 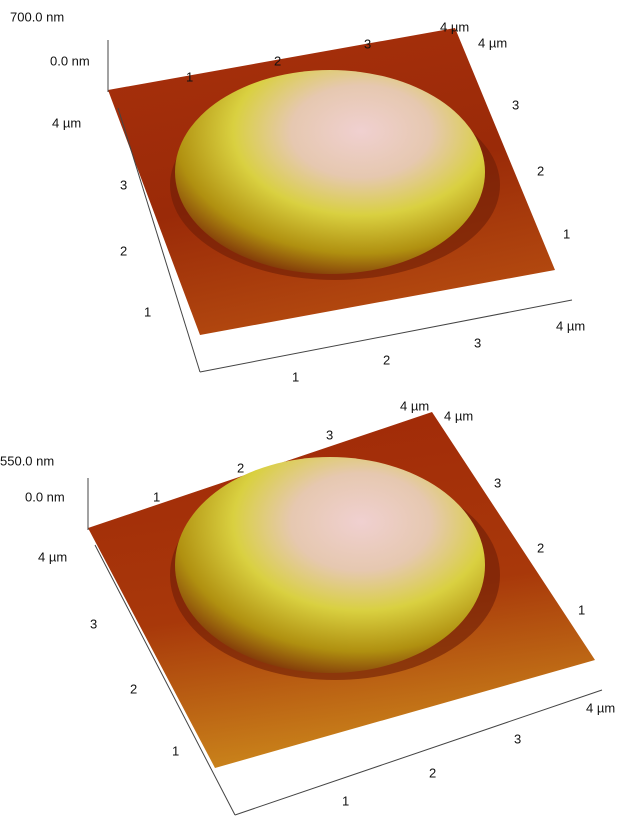 What do you see at coordinates (27, 460) in the screenshot?
I see `z-max-label: 550.0 nm` at bounding box center [27, 460].